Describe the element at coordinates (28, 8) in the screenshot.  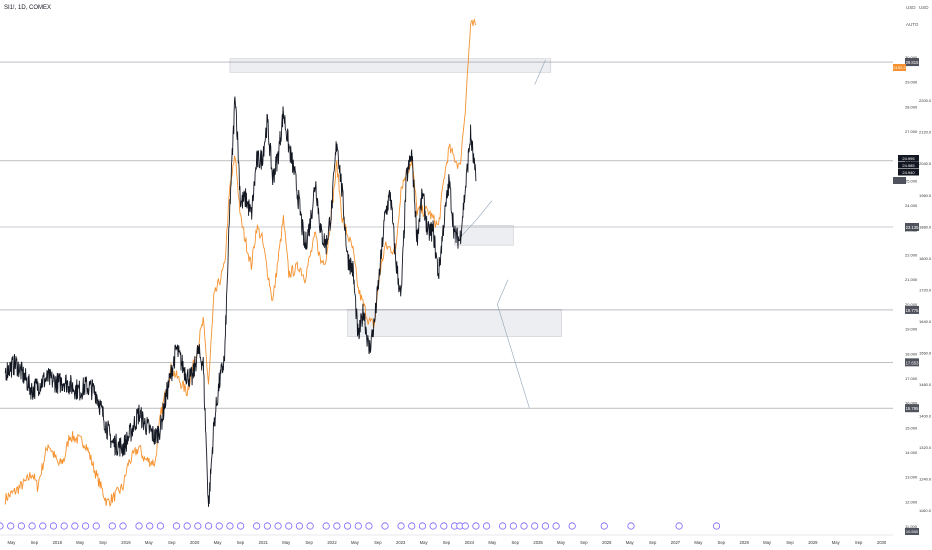
I see `symbol-label: SI1!, 1D, COMEX` at that location.